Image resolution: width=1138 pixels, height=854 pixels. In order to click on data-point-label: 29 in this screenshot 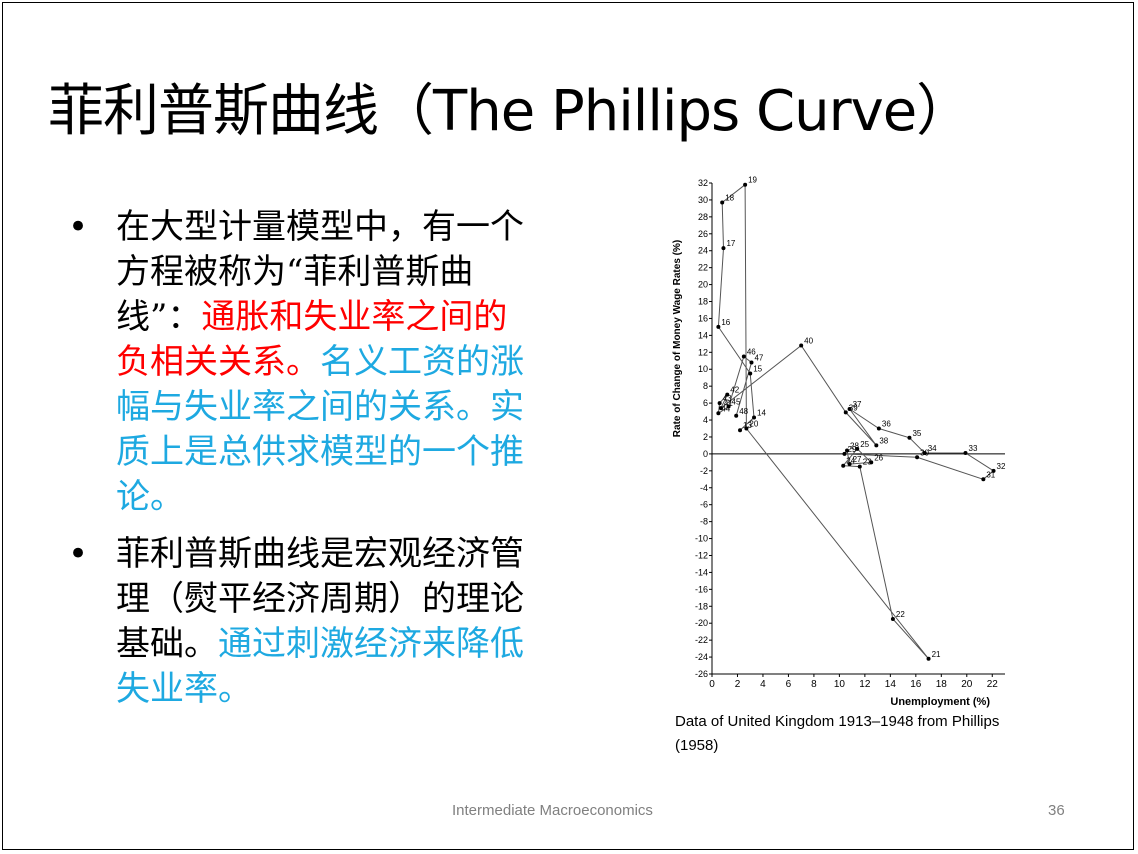, I will do `click(851, 449)`.